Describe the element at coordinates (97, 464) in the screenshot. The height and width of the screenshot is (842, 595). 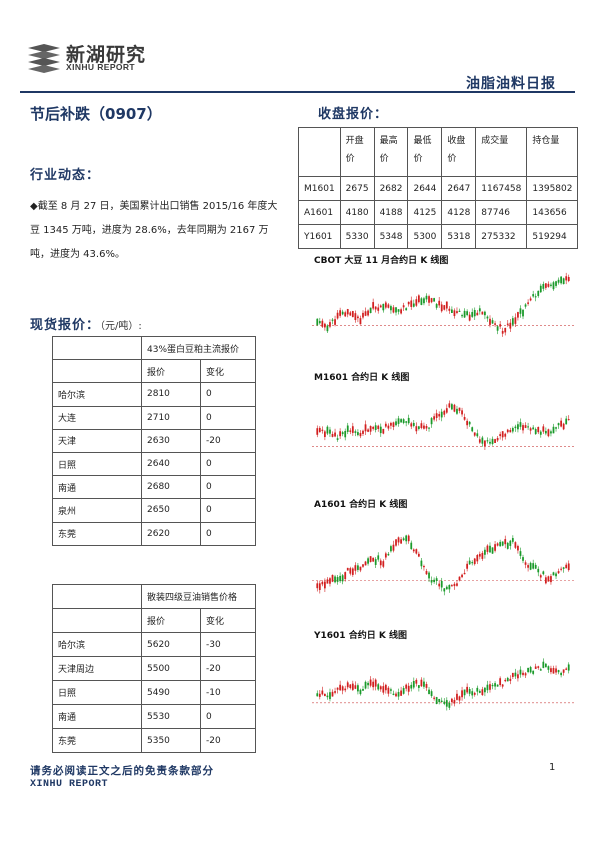
I see `table-cell: 日照` at that location.